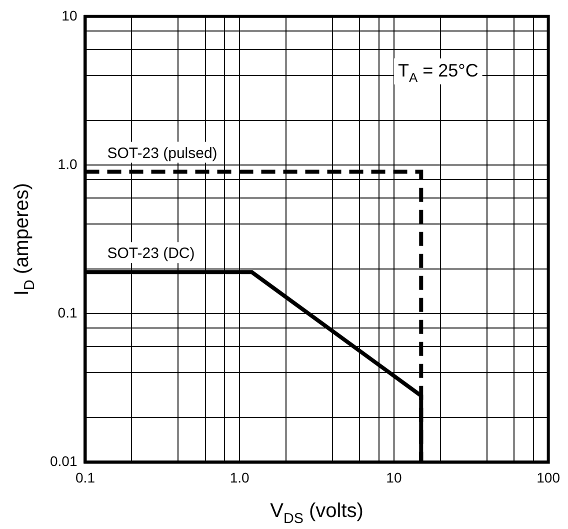 The image size is (568, 529). Describe the element at coordinates (68, 312) in the screenshot. I see `y-tick-label: 0.1` at that location.